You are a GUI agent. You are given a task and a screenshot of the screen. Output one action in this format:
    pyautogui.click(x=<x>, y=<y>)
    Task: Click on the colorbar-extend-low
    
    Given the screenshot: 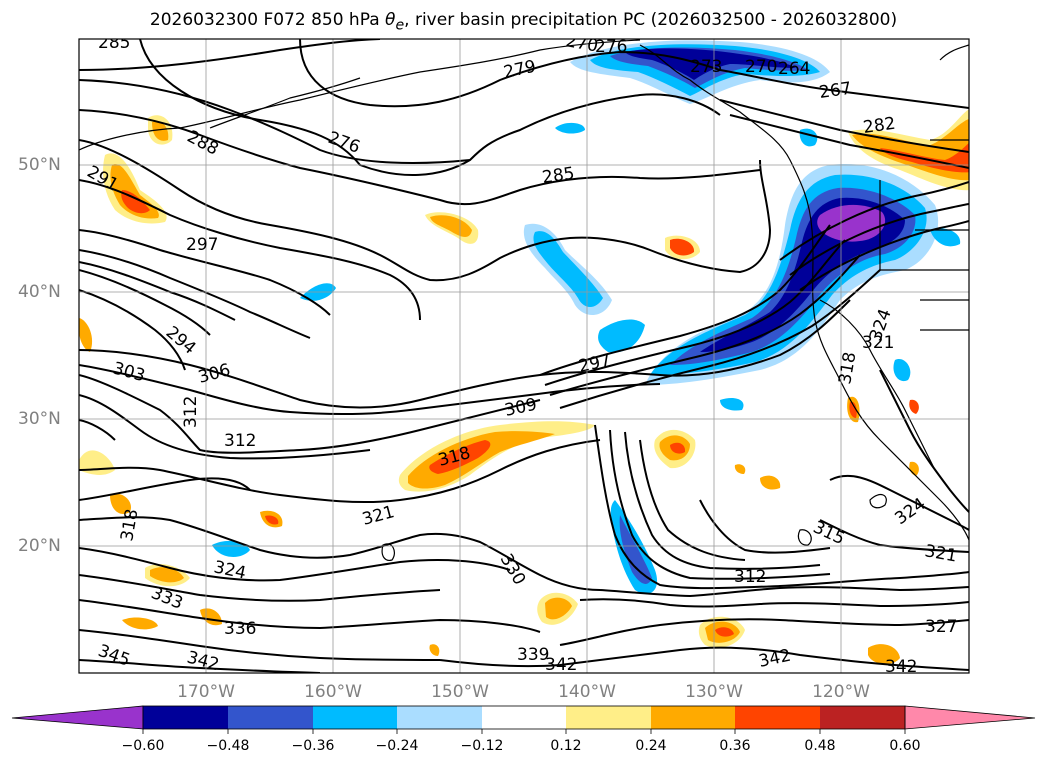 What is the action you would take?
    pyautogui.click(x=77, y=717)
    